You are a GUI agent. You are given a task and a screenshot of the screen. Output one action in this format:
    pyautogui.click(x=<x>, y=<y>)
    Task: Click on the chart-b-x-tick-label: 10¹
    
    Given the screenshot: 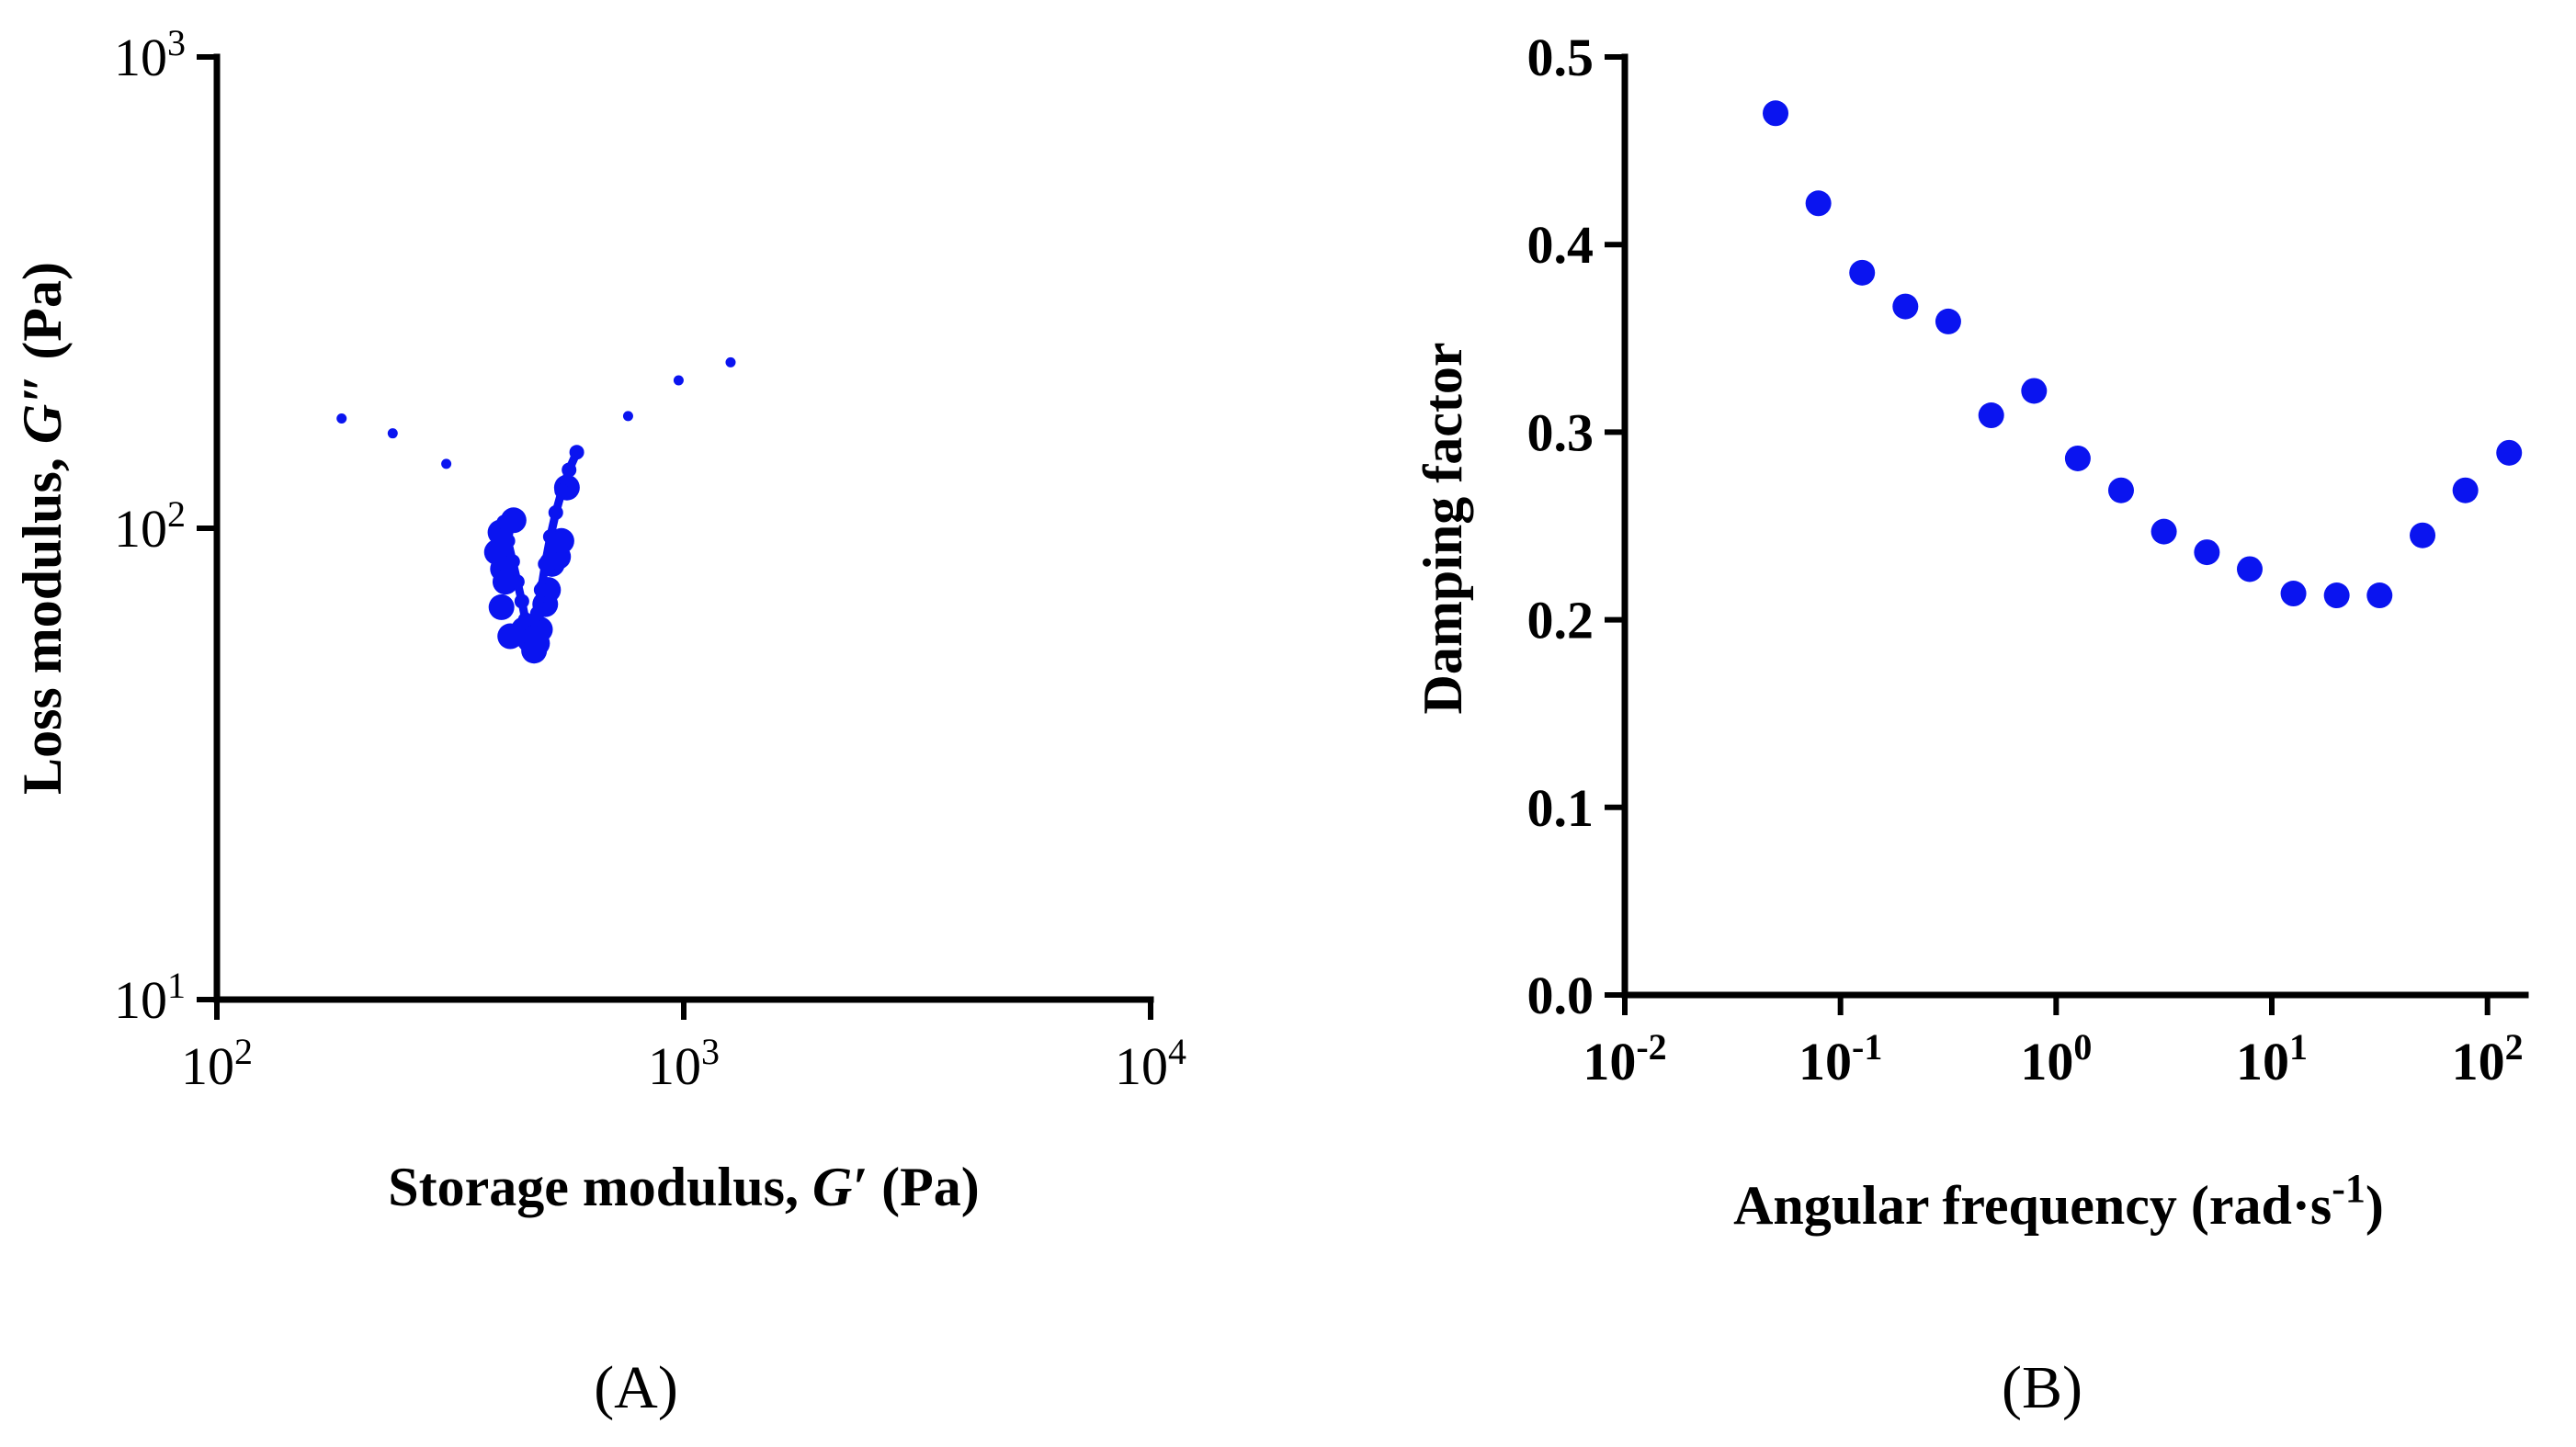 What is the action you would take?
    pyautogui.click(x=2272, y=1059)
    